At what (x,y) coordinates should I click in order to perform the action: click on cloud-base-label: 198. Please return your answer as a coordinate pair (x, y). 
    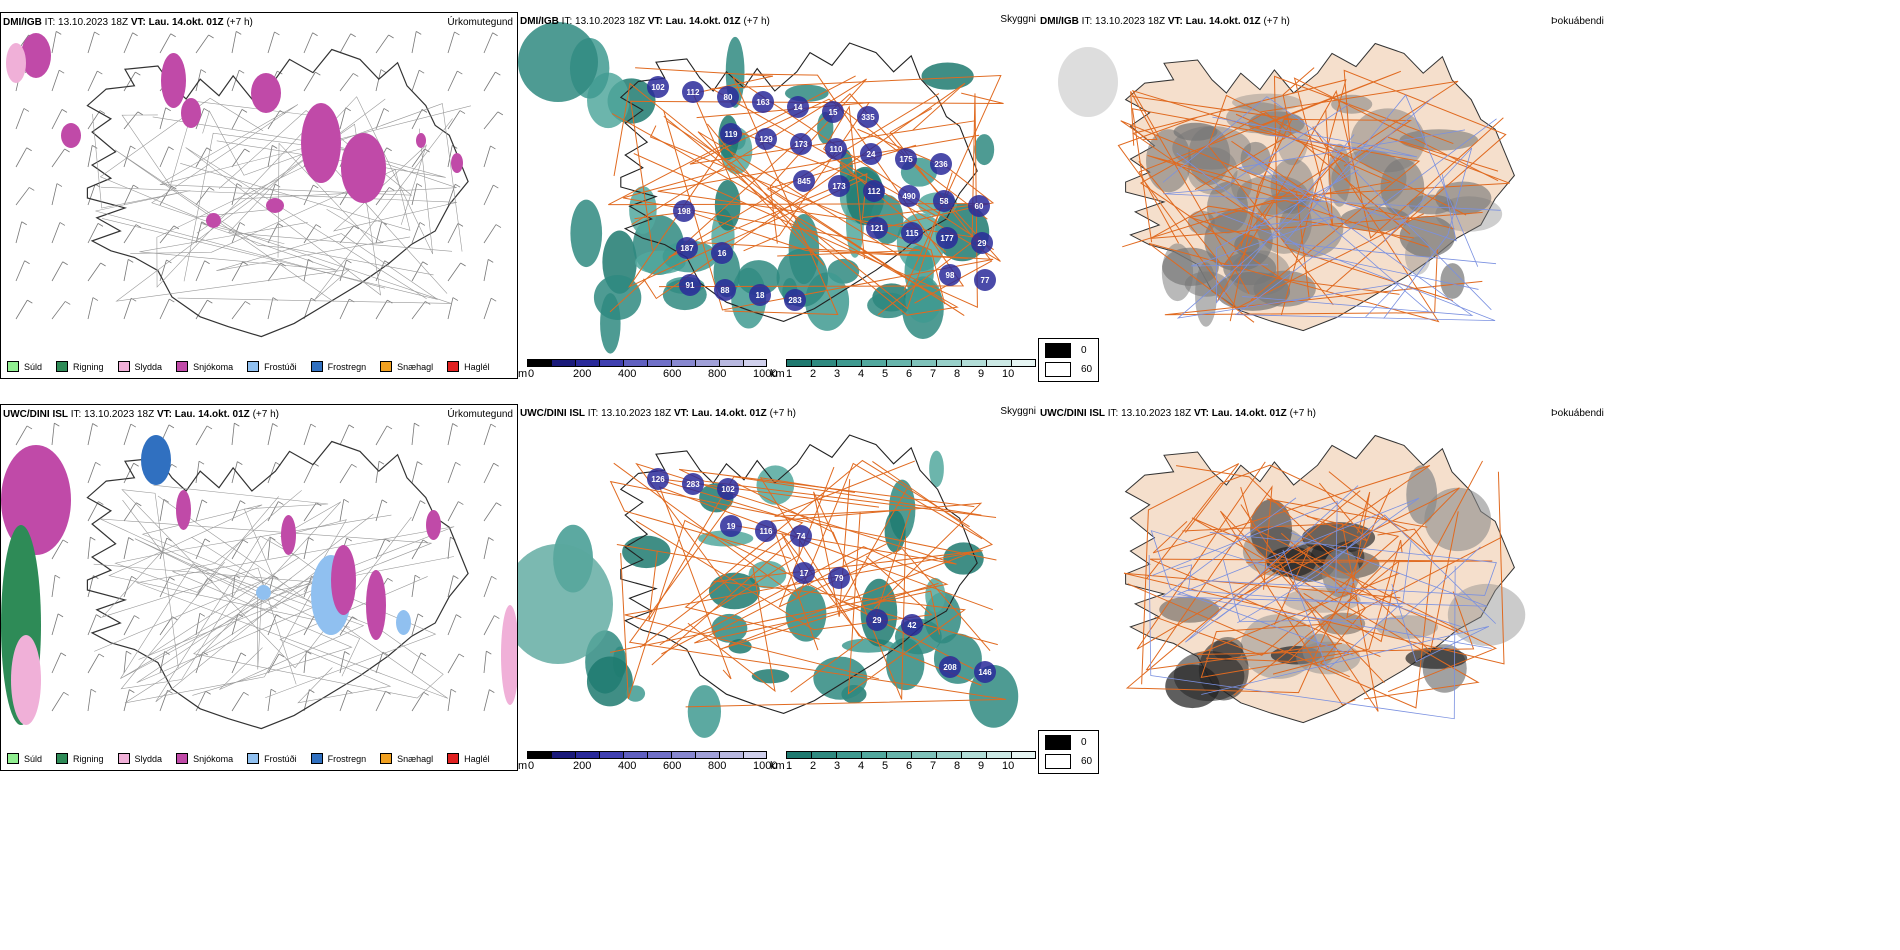
    Looking at the image, I should click on (684, 211).